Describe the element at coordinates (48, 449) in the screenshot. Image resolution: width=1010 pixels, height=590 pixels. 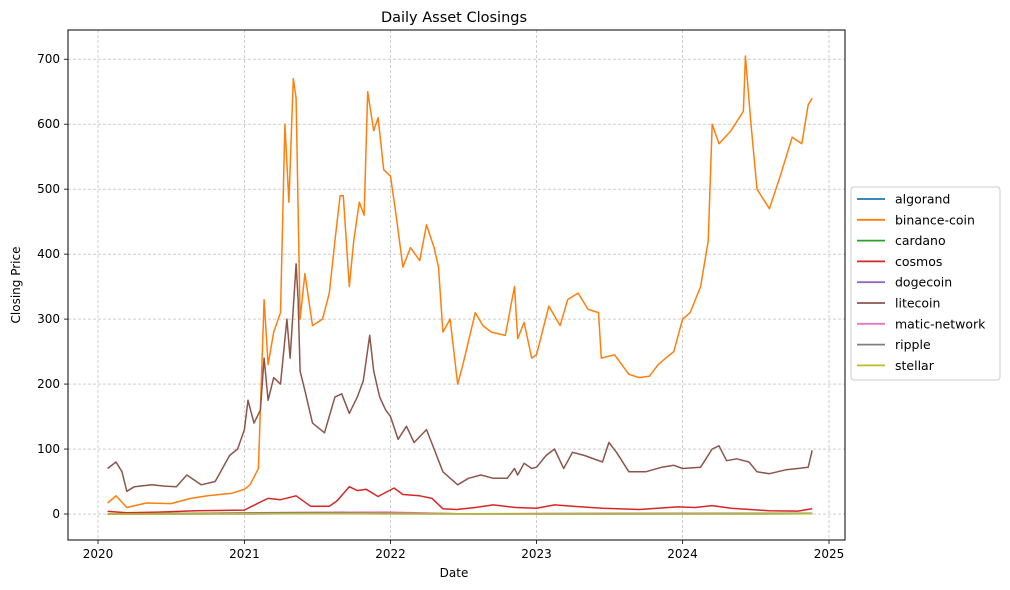
I see `y-tick-label: 100` at that location.